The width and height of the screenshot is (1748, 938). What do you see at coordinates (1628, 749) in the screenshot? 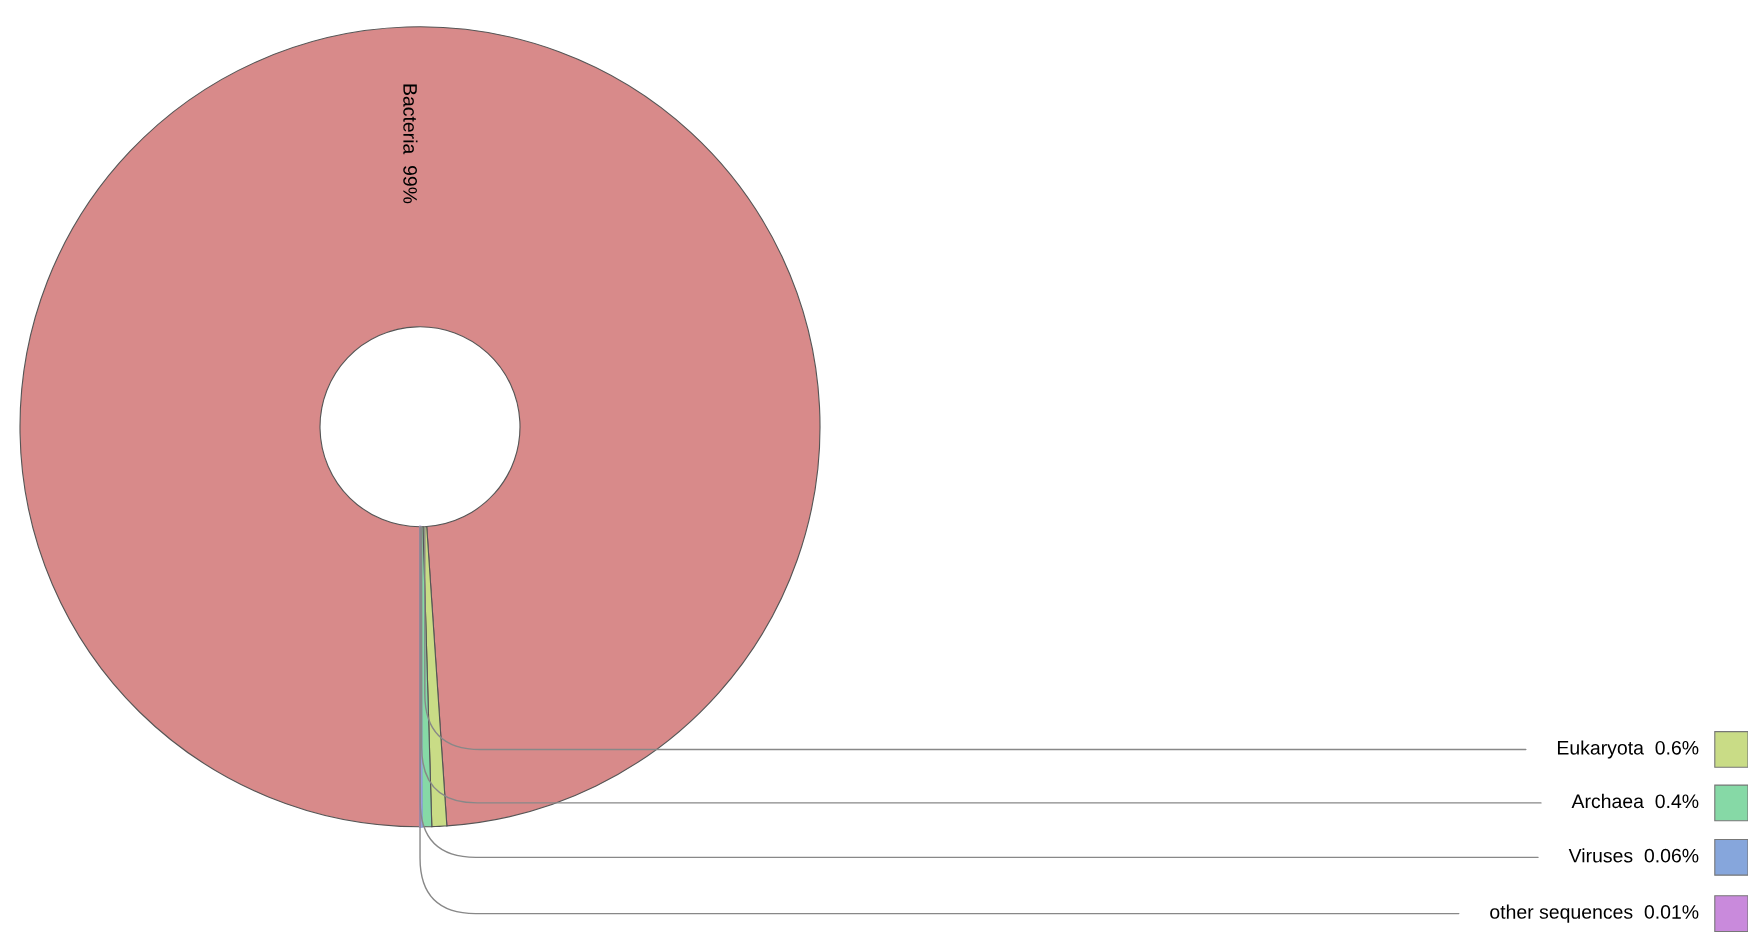
I see `legend-label: Eukaryota 0.6%` at bounding box center [1628, 749].